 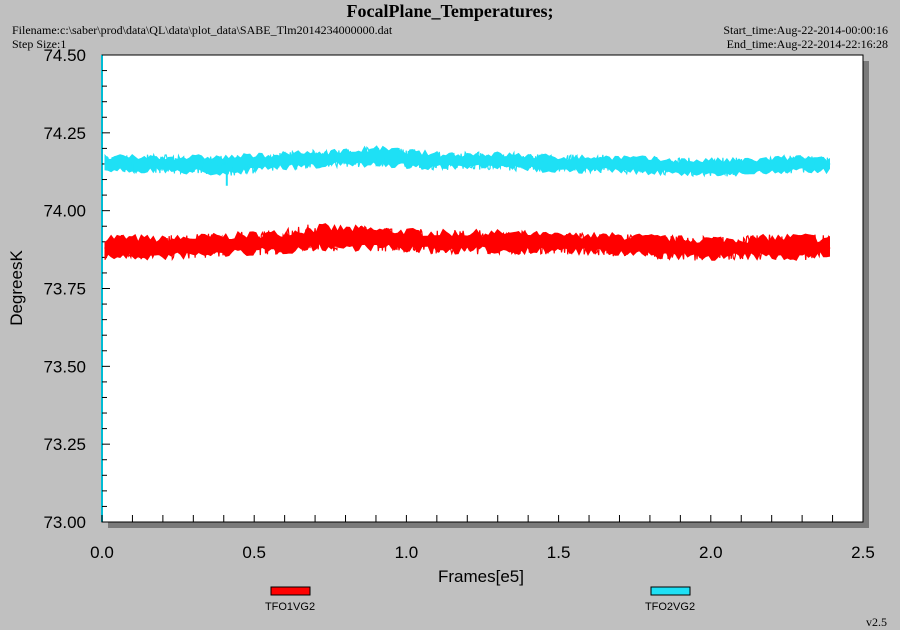 I want to click on legend-label-tfo2vg2: TFO2VG2, so click(x=670, y=607).